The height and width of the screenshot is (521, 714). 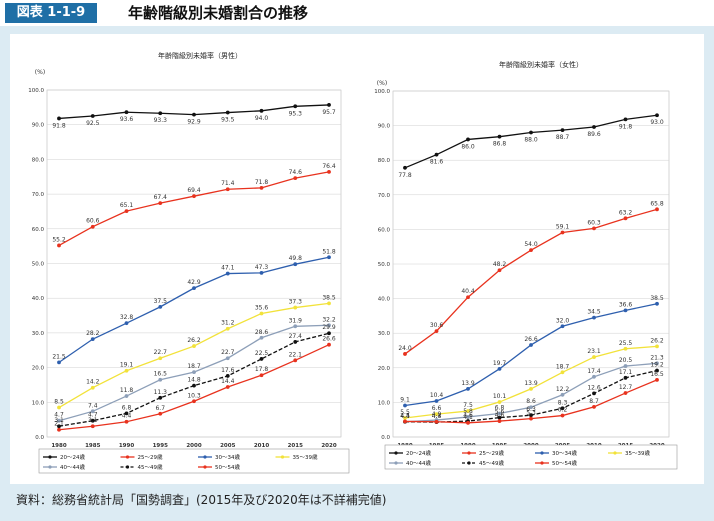 What do you see at coordinates (329, 251) in the screenshot?
I see `data-label: 51.8` at bounding box center [329, 251].